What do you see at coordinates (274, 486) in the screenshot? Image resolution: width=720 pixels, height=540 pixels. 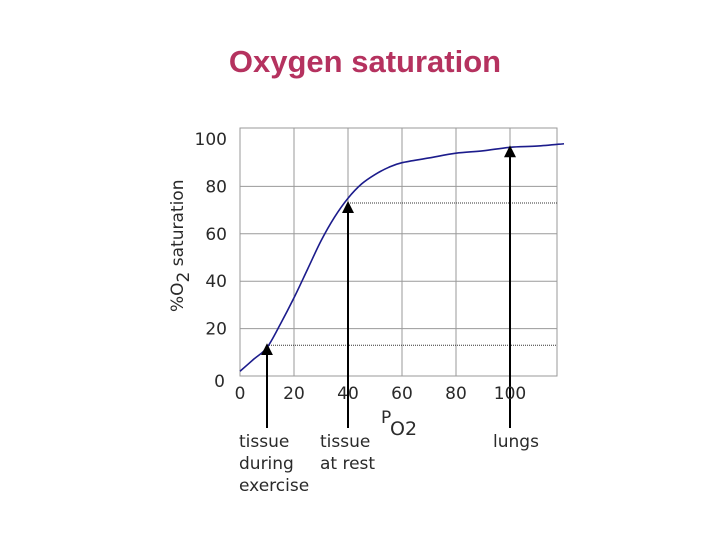 I see `annotation-label: exercise` at bounding box center [274, 486].